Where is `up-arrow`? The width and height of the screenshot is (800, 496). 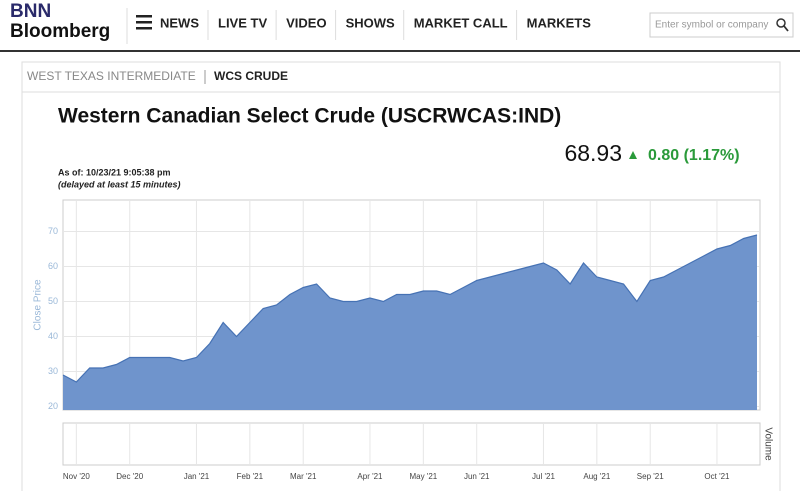 up-arrow is located at coordinates (633, 155).